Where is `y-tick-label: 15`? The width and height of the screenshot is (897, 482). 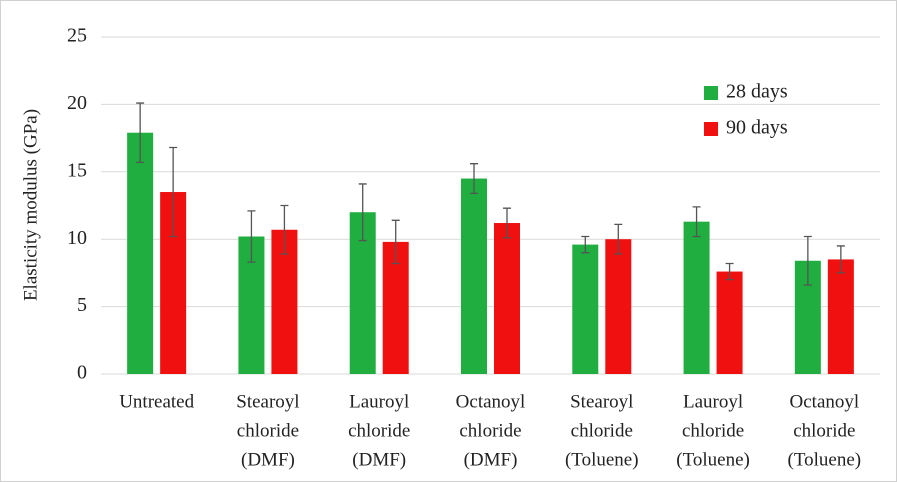 y-tick-label: 15 is located at coordinates (77, 170).